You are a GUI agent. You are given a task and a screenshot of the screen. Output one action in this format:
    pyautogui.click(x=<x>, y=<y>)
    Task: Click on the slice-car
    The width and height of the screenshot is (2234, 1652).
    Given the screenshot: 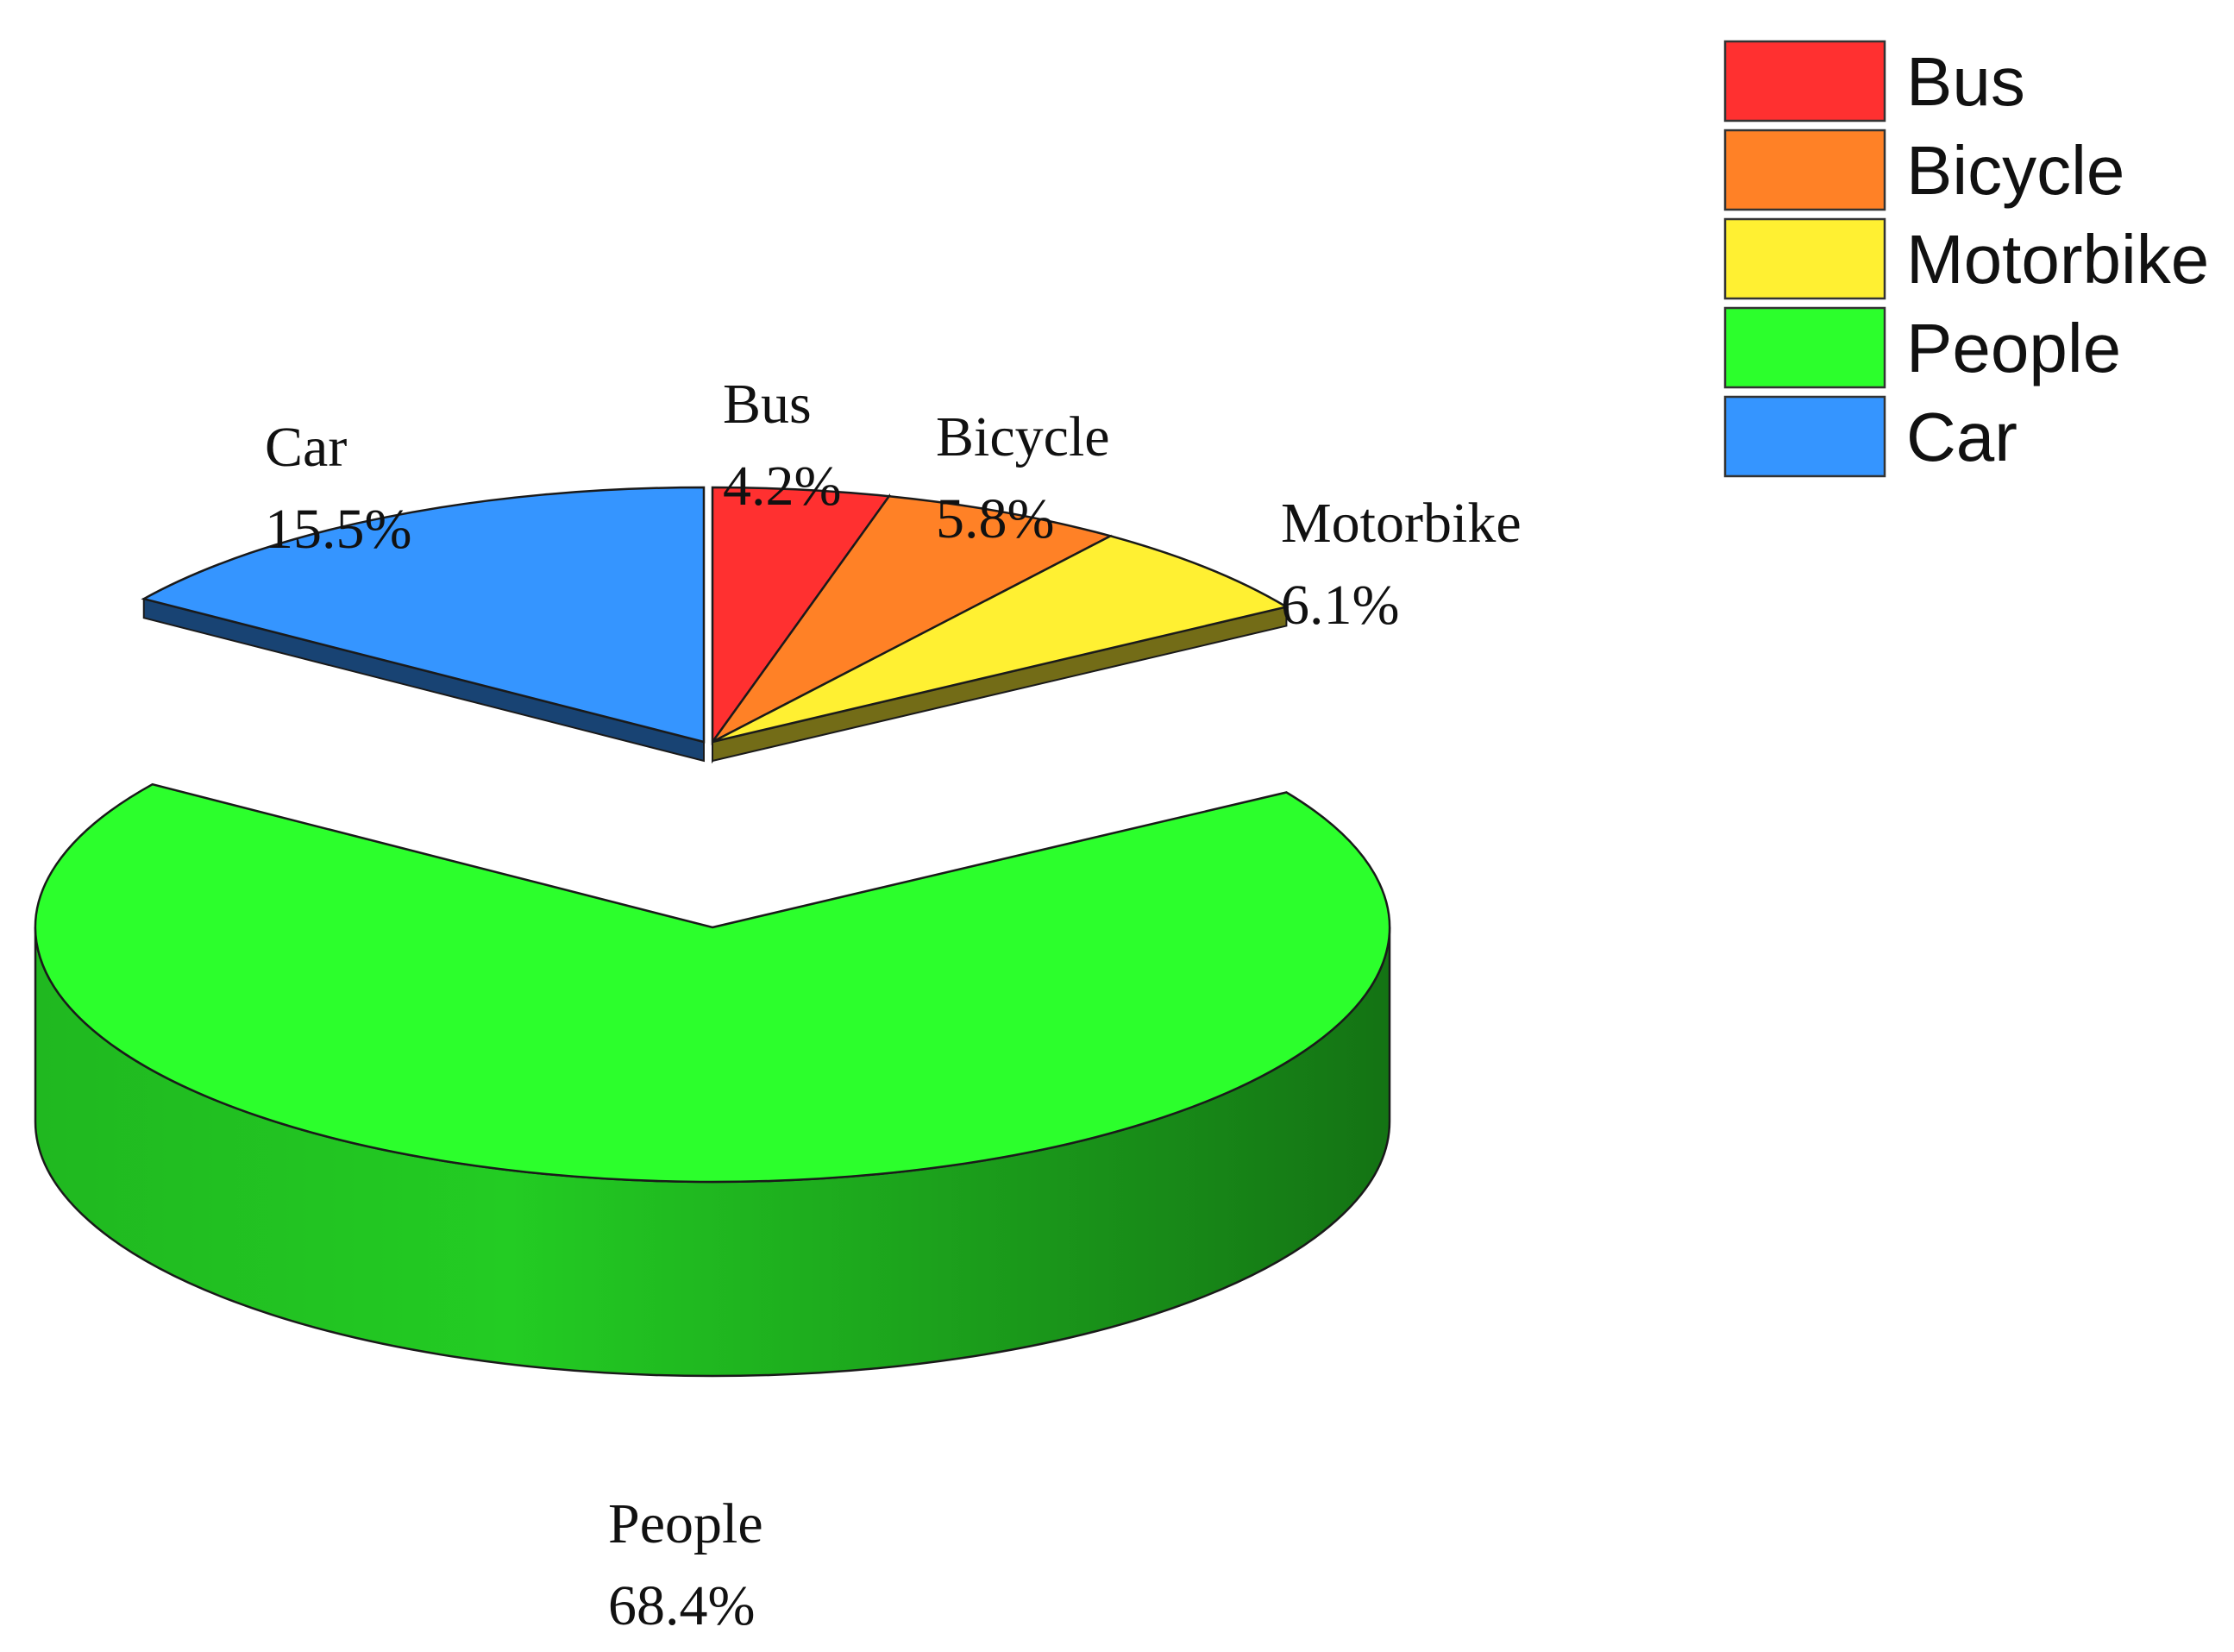 What is the action you would take?
    pyautogui.click(x=423, y=624)
    